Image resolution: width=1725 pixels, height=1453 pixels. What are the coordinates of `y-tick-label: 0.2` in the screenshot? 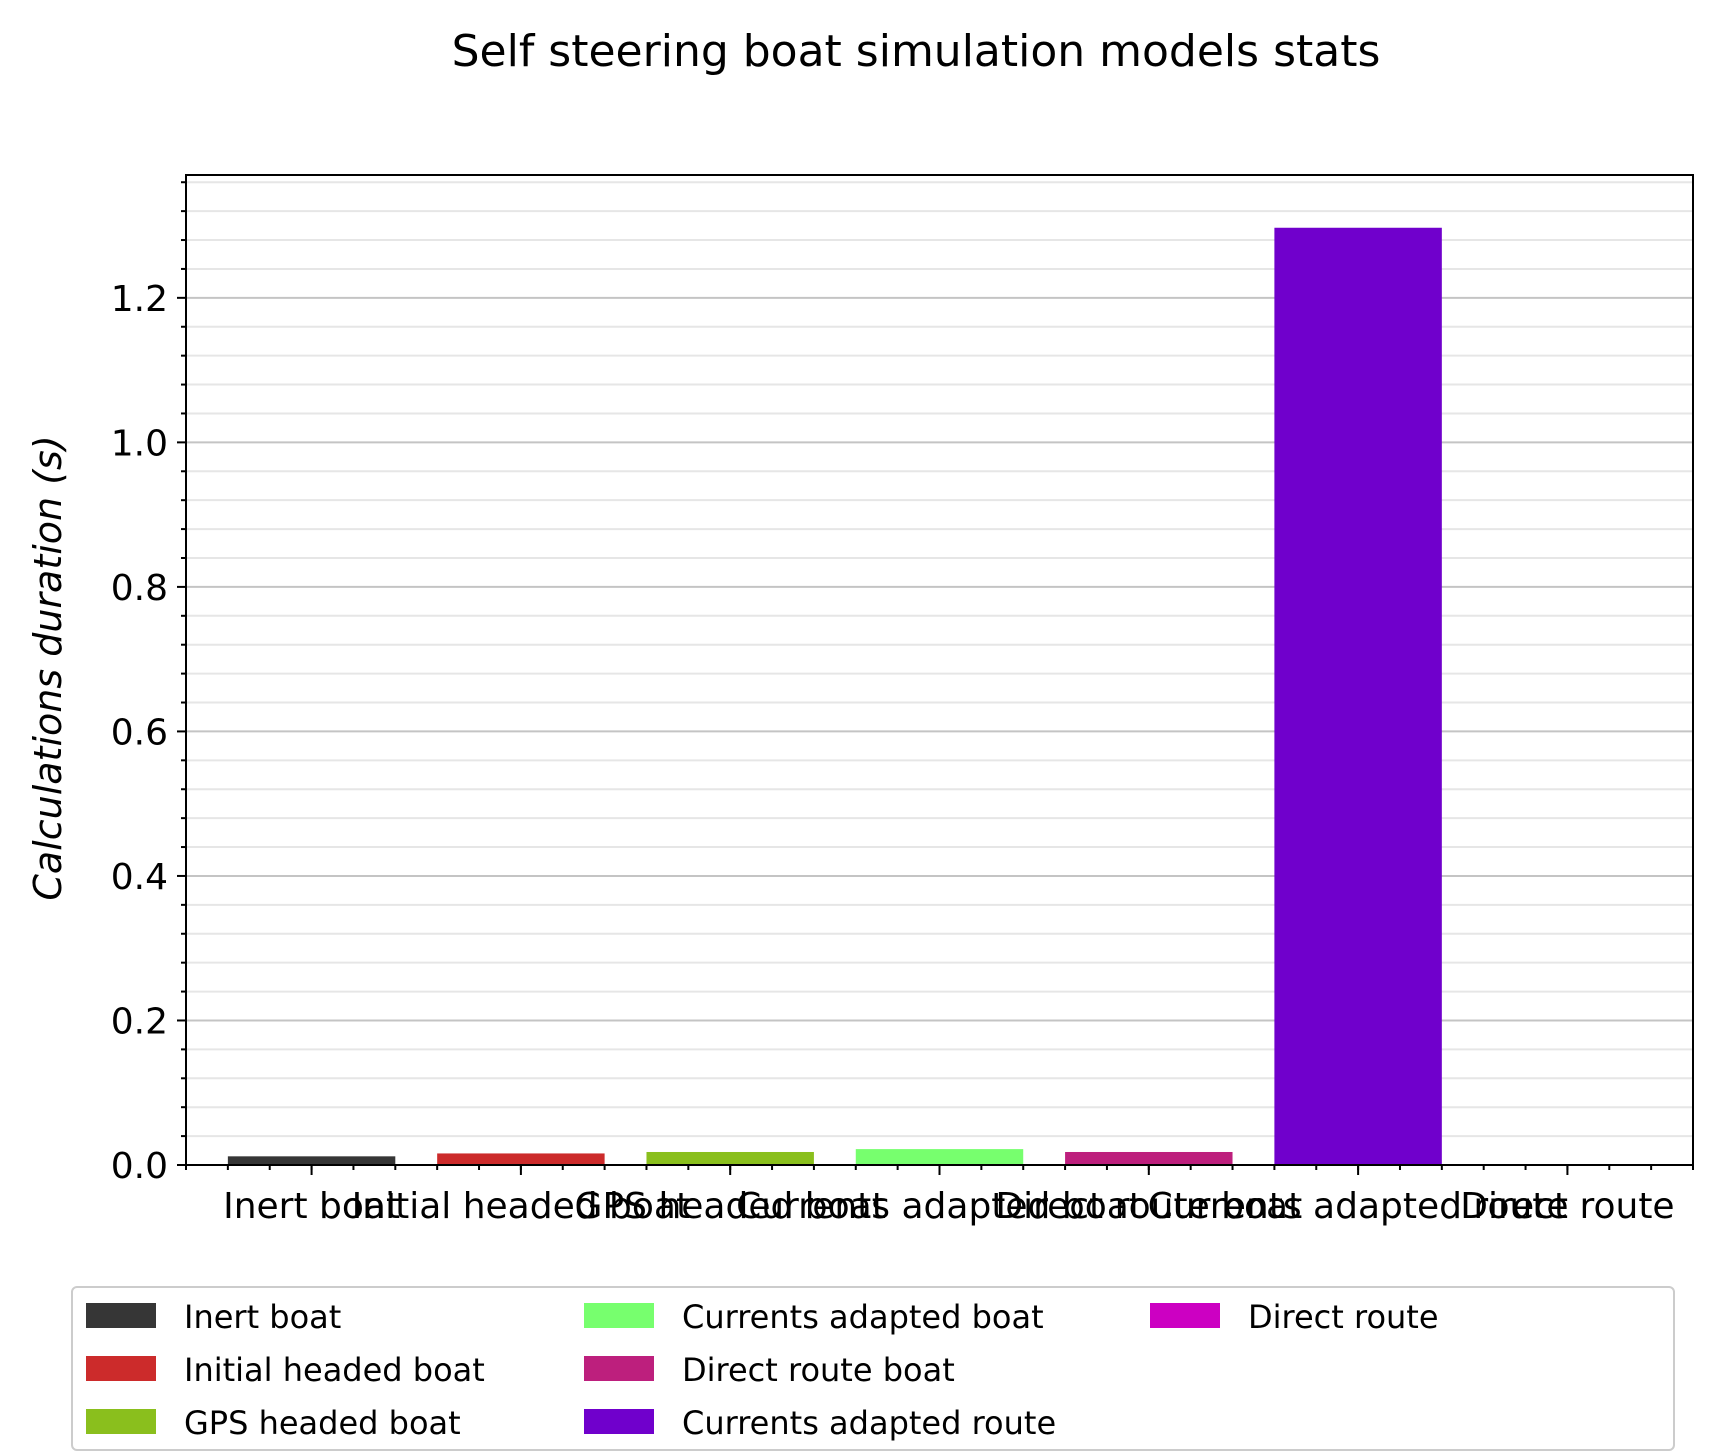 It's located at (139, 1021).